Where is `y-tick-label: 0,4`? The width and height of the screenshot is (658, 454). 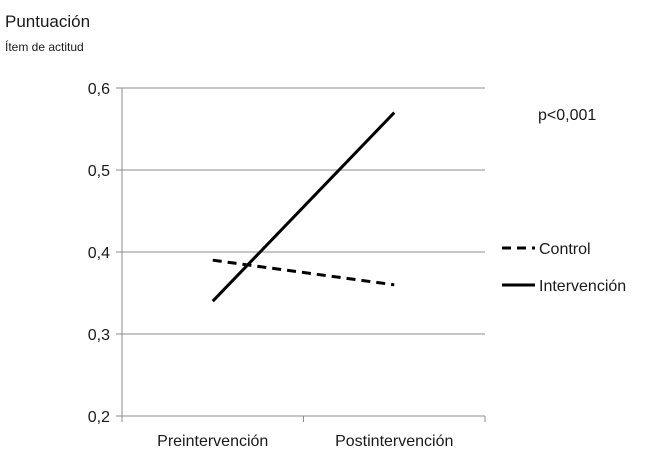 y-tick-label: 0,4 is located at coordinates (99, 253).